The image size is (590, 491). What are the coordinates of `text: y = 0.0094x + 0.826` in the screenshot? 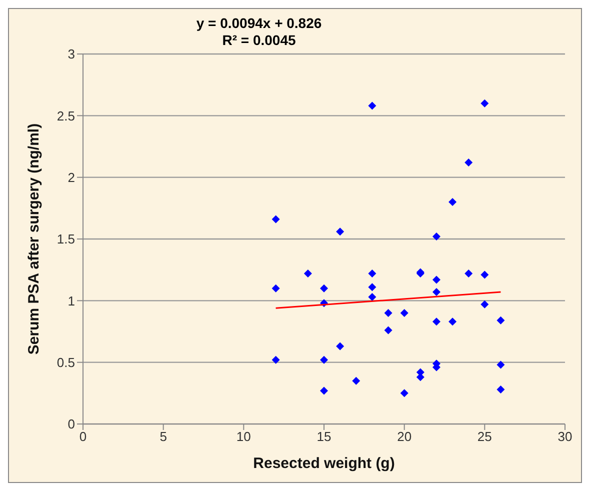 It's located at (259, 23).